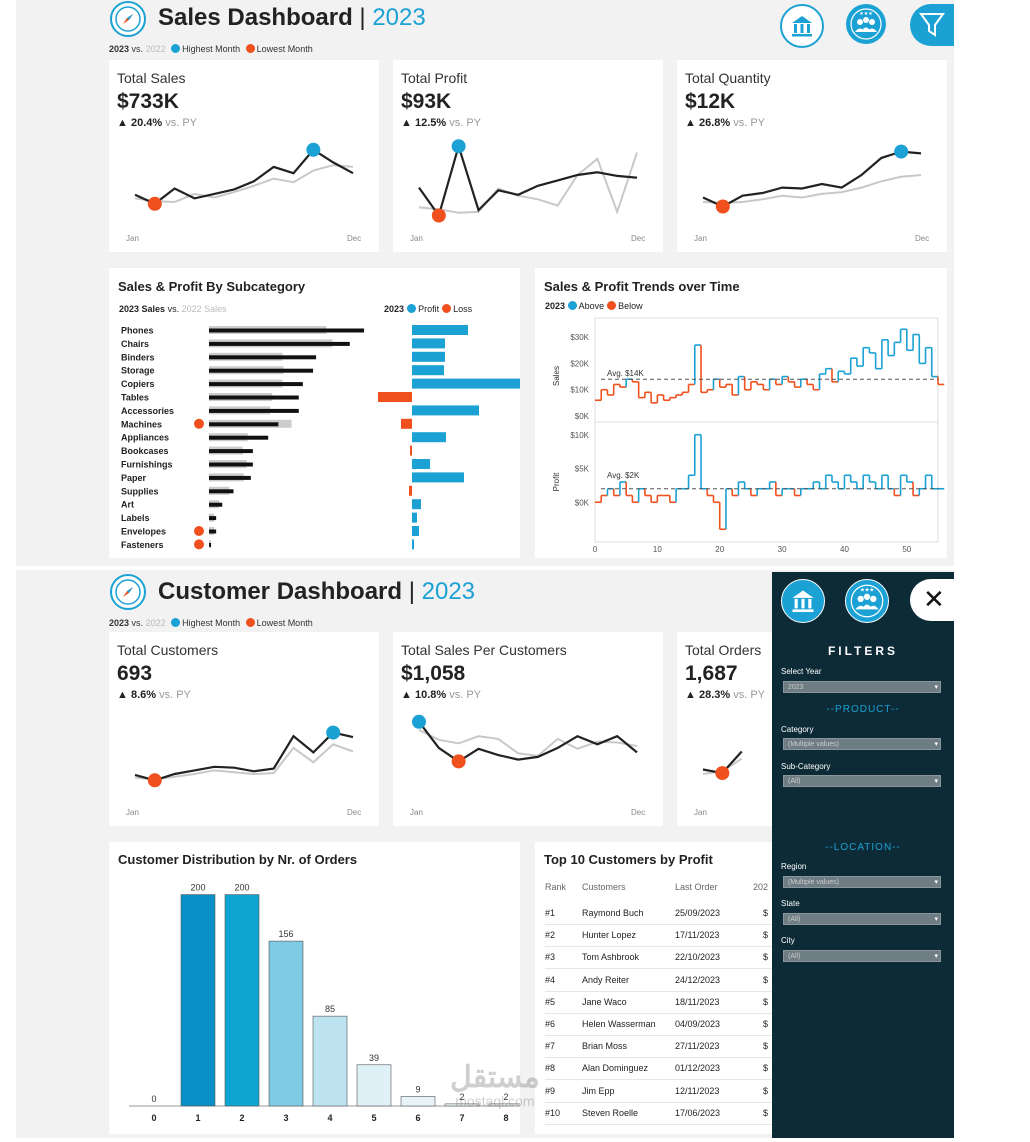 Image resolution: width=1030 pixels, height=1142 pixels. I want to click on category-label: Chairs, so click(135, 344).